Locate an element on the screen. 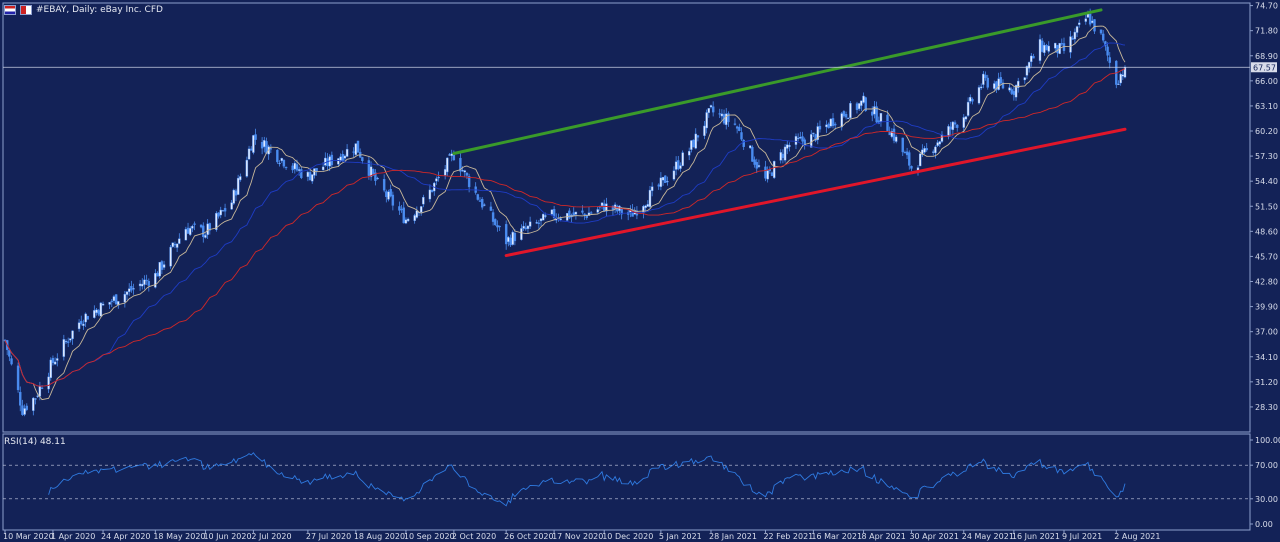 The image size is (1280, 542). time-tick-label: 5 Jan 2021 is located at coordinates (680, 536).